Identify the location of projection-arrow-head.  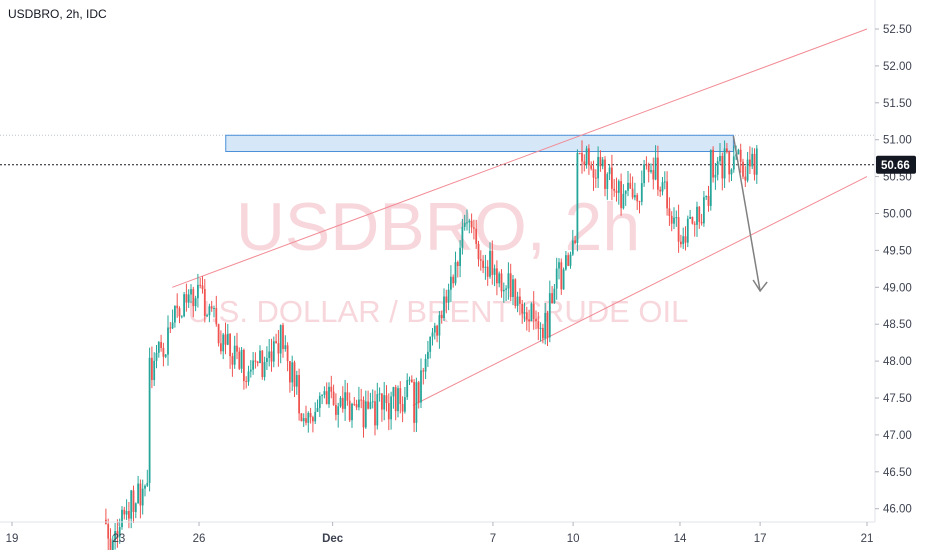
(760, 286).